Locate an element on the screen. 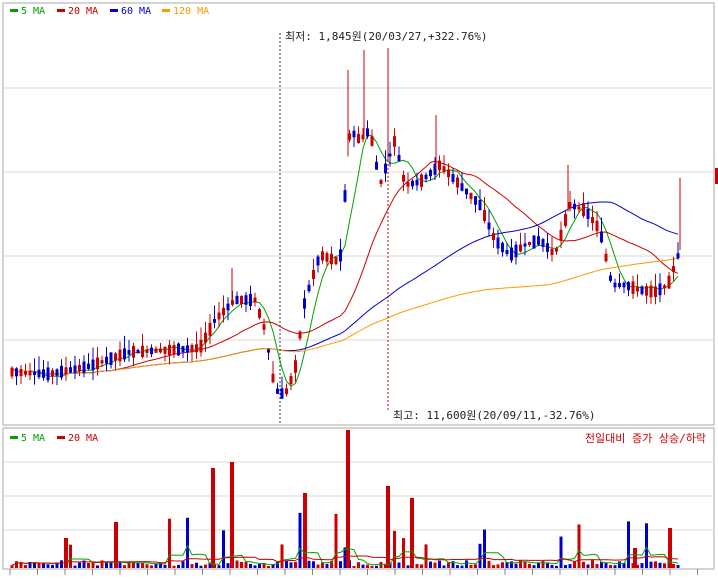  legend-swatch-120ma is located at coordinates (166, 10).